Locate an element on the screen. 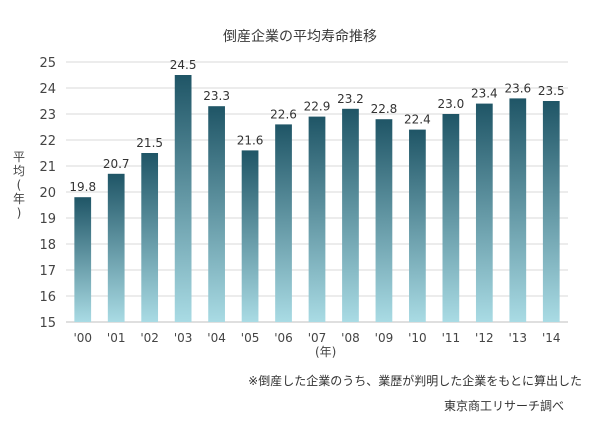 The height and width of the screenshot is (434, 600). data-label: 23.5 is located at coordinates (551, 91).